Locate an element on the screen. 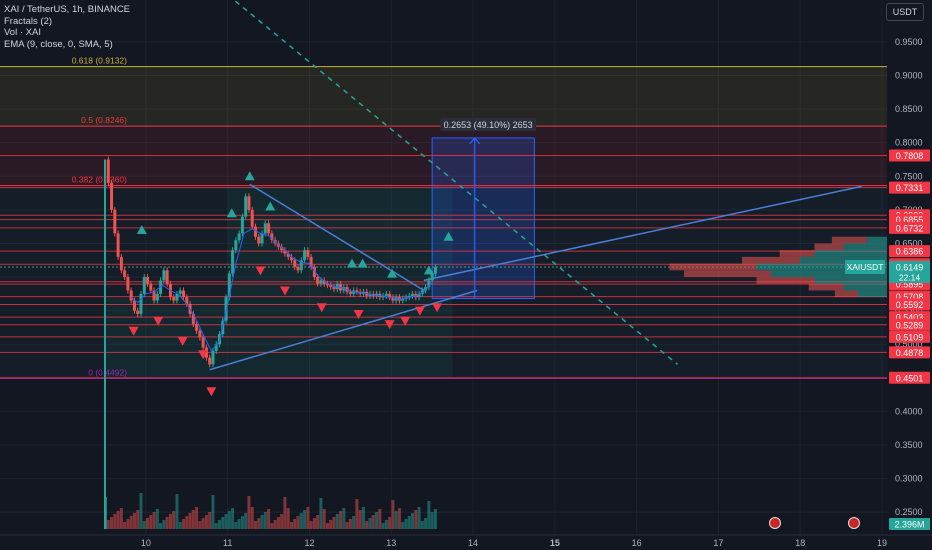 This screenshot has height=550, width=932. price-level-label: 0.5109 is located at coordinates (910, 337).